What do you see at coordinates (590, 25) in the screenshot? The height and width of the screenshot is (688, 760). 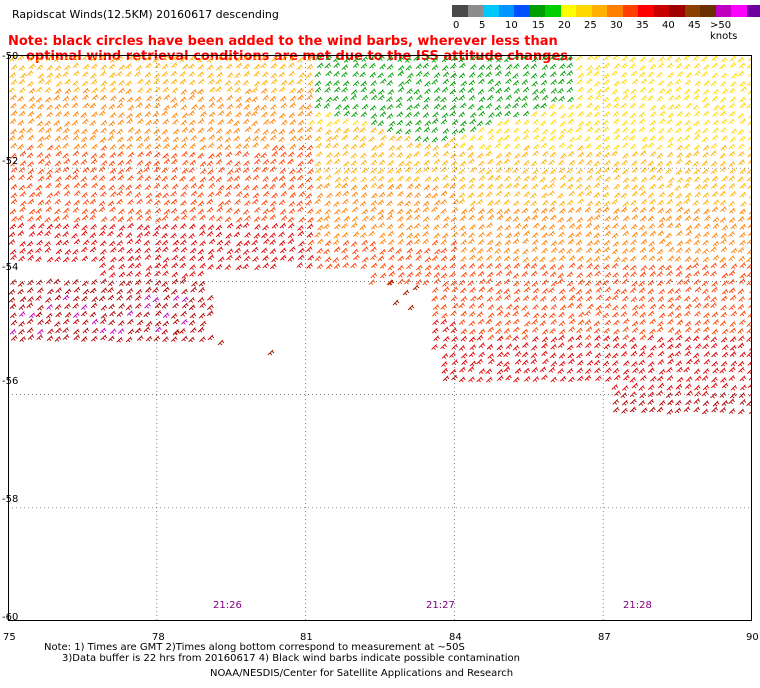 I see `legend-label: 25` at bounding box center [590, 25].